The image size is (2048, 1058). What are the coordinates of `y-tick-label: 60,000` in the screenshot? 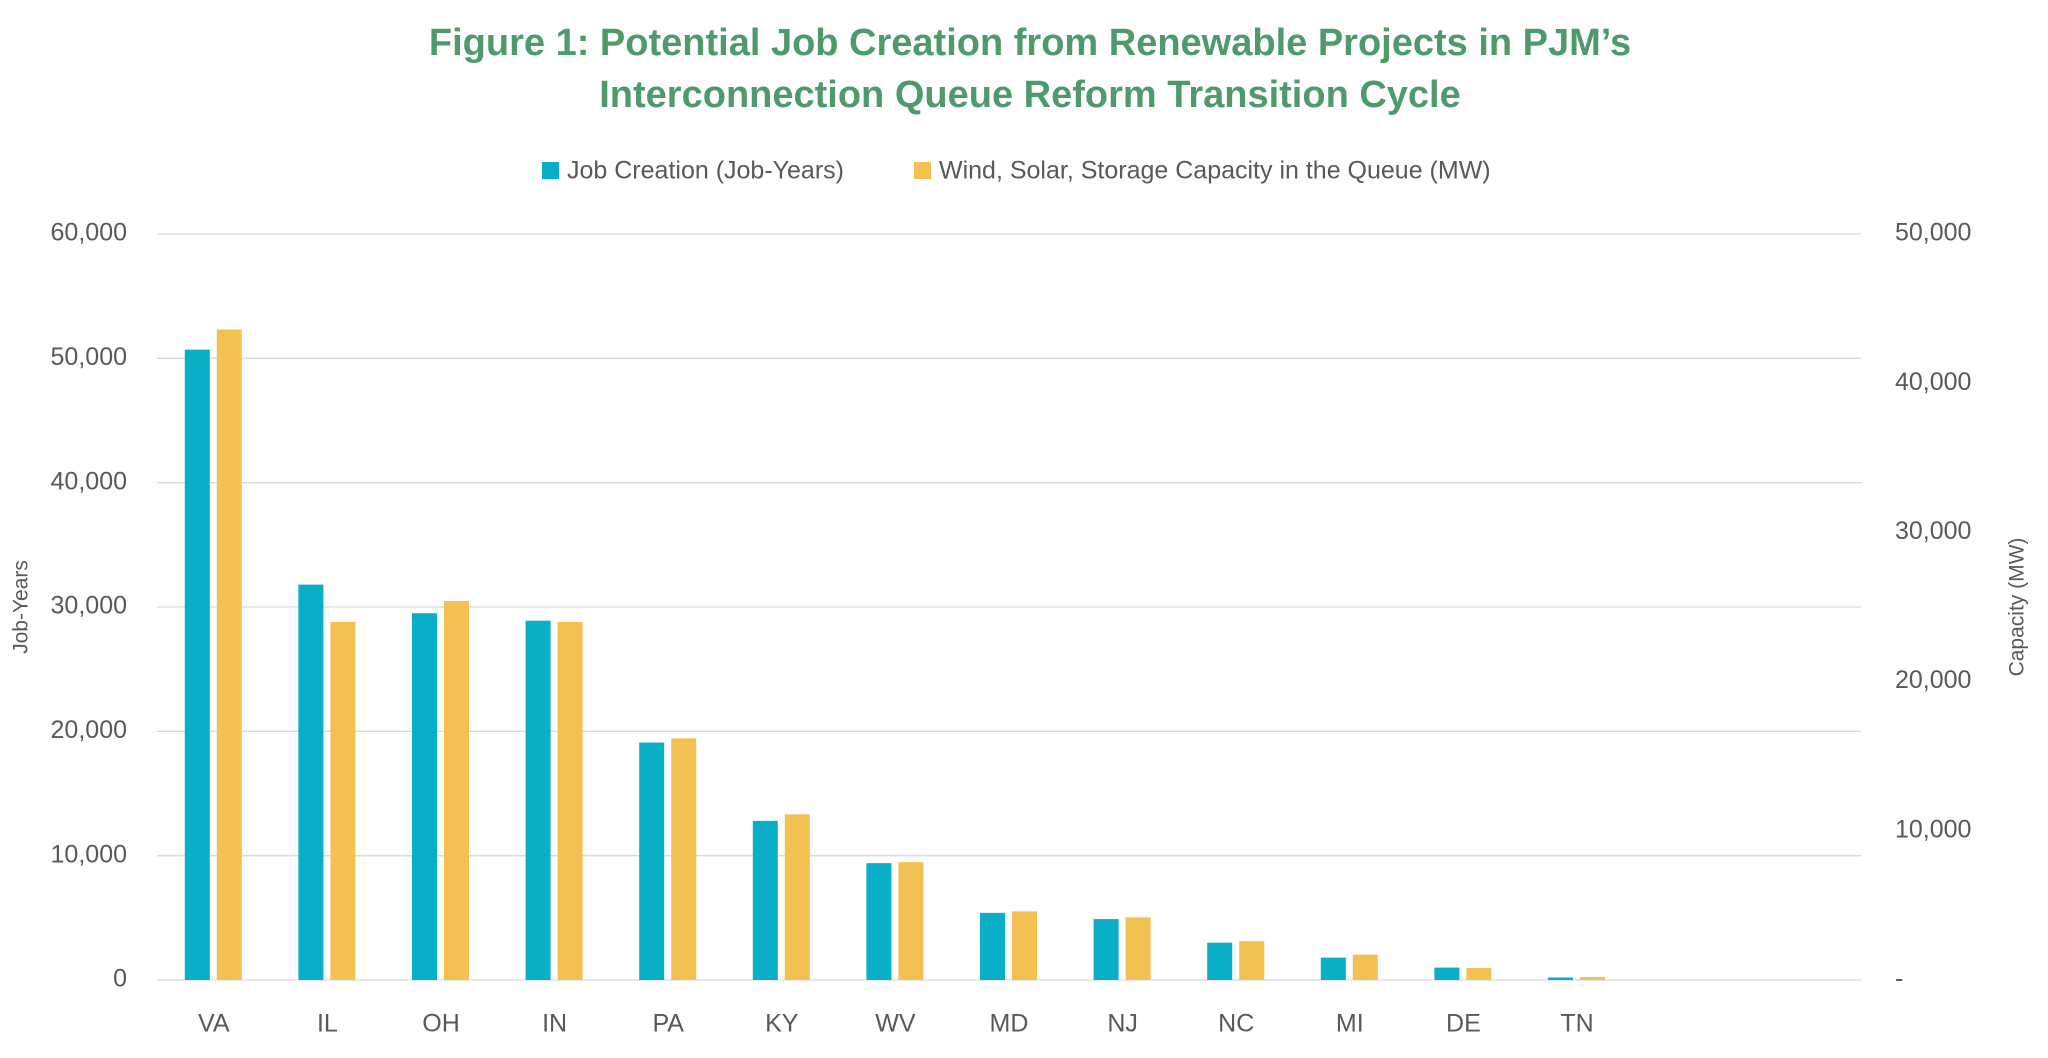 It's located at (89, 233).